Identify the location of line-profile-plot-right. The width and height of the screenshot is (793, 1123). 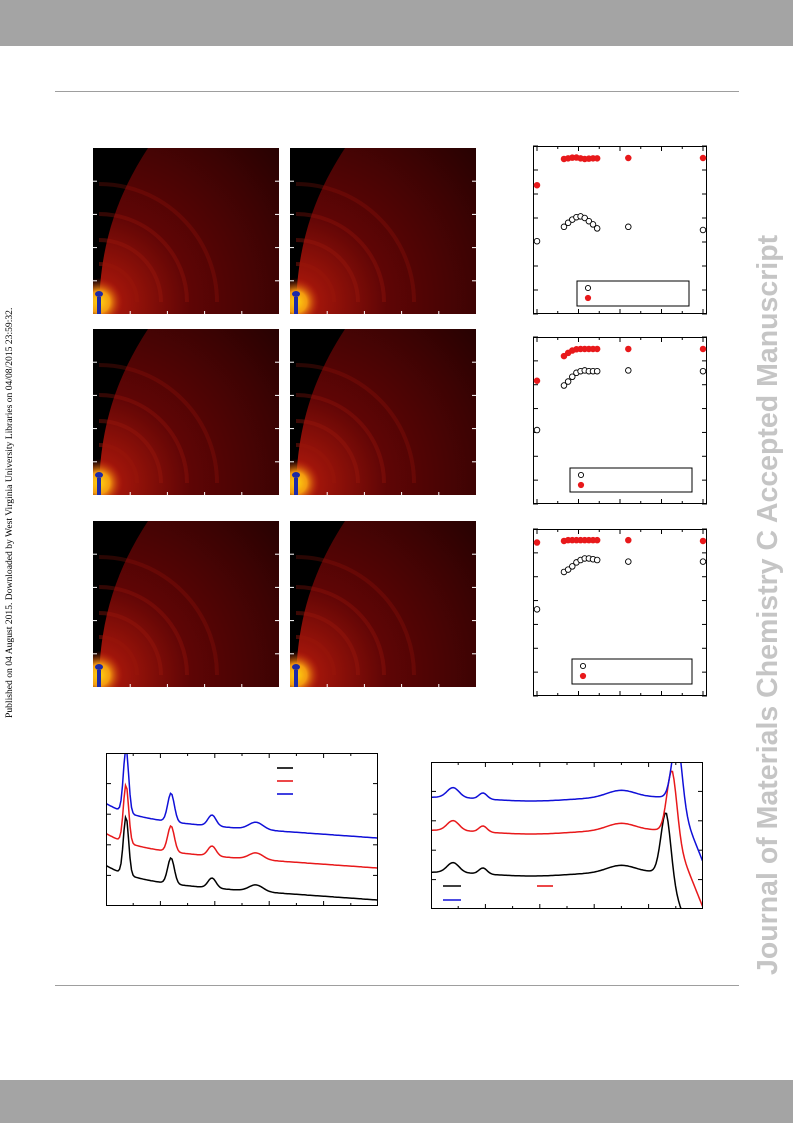
(567, 835).